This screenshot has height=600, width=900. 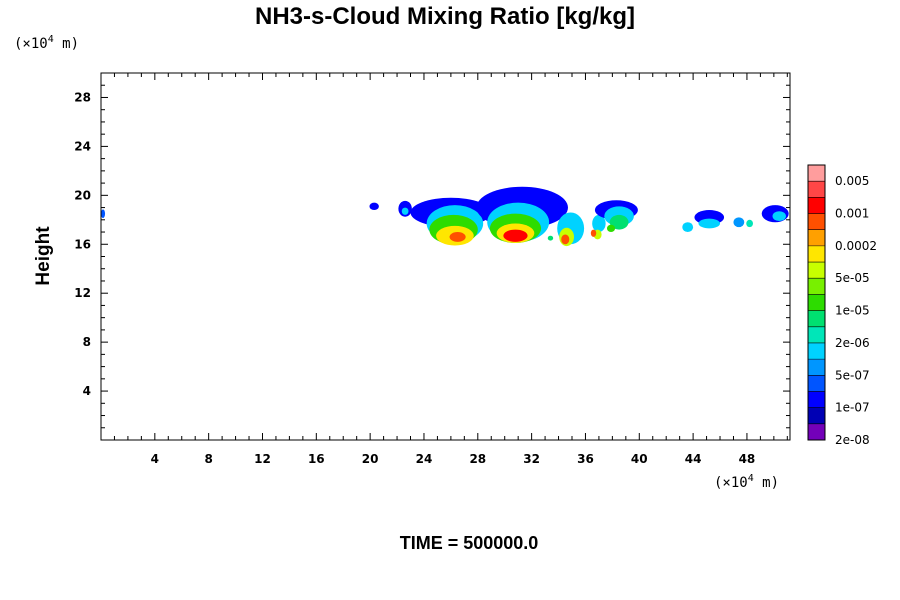 What do you see at coordinates (87, 342) in the screenshot?
I see `y-tick-label: 8` at bounding box center [87, 342].